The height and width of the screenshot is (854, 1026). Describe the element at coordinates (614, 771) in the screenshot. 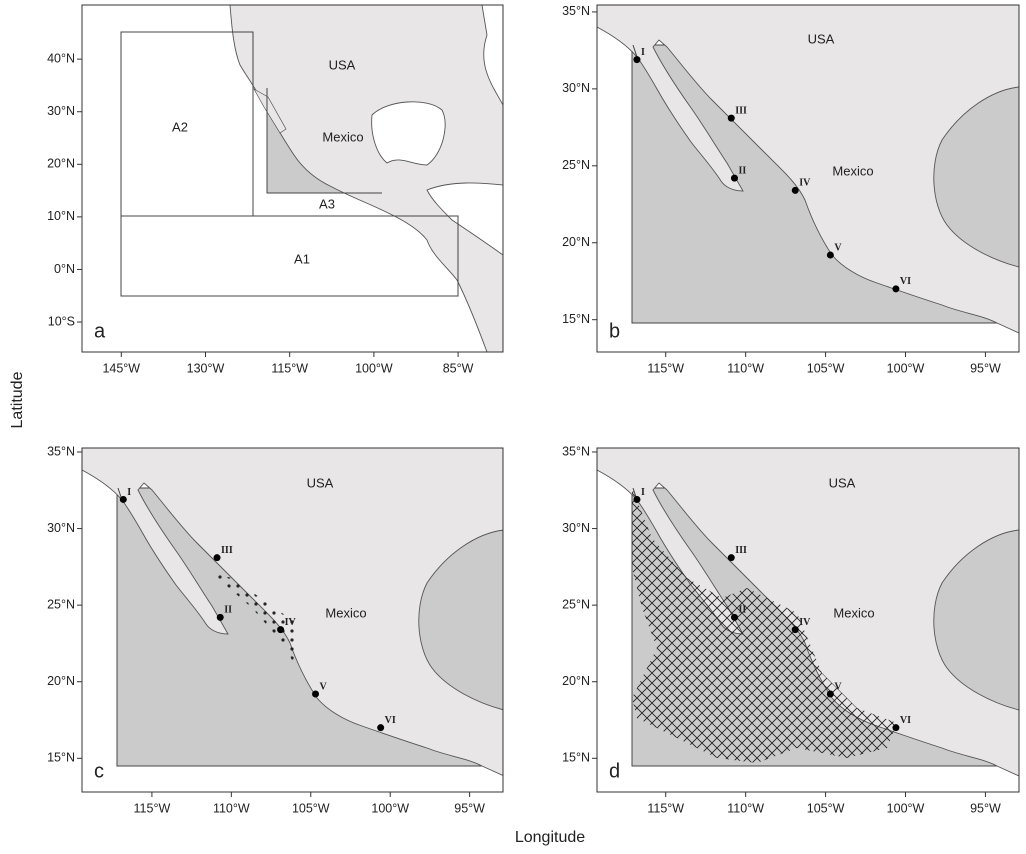

I see `panel-letter: d` at that location.